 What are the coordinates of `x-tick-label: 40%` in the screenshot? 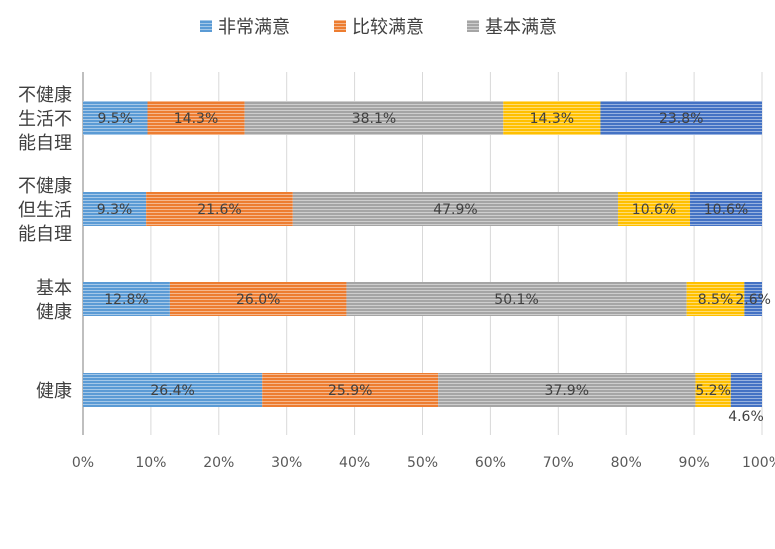 It's located at (354, 463).